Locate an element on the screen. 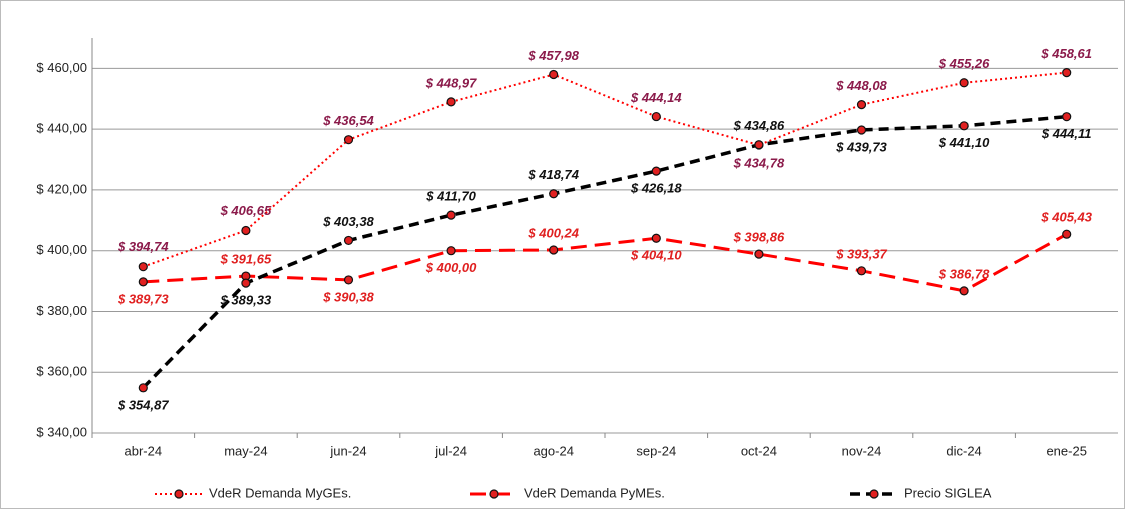 This screenshot has height=509, width=1125. legend-label: Precio SIGLEA is located at coordinates (948, 492).